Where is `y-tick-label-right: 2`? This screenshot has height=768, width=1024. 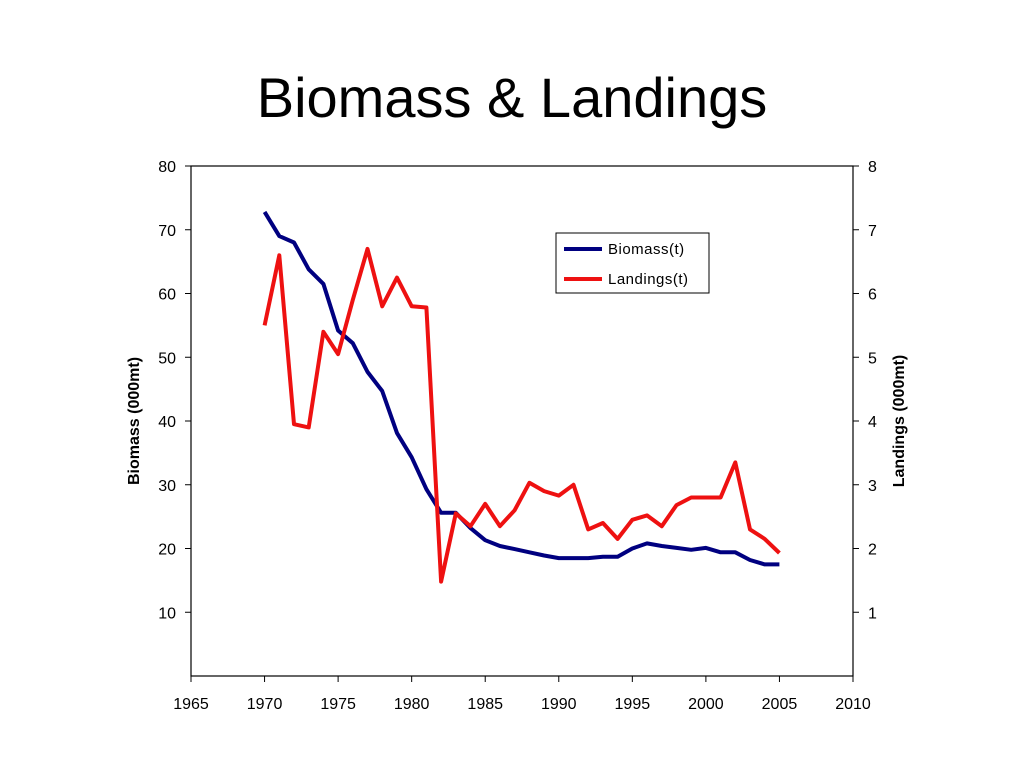 y-tick-label-right: 2 is located at coordinates (872, 550).